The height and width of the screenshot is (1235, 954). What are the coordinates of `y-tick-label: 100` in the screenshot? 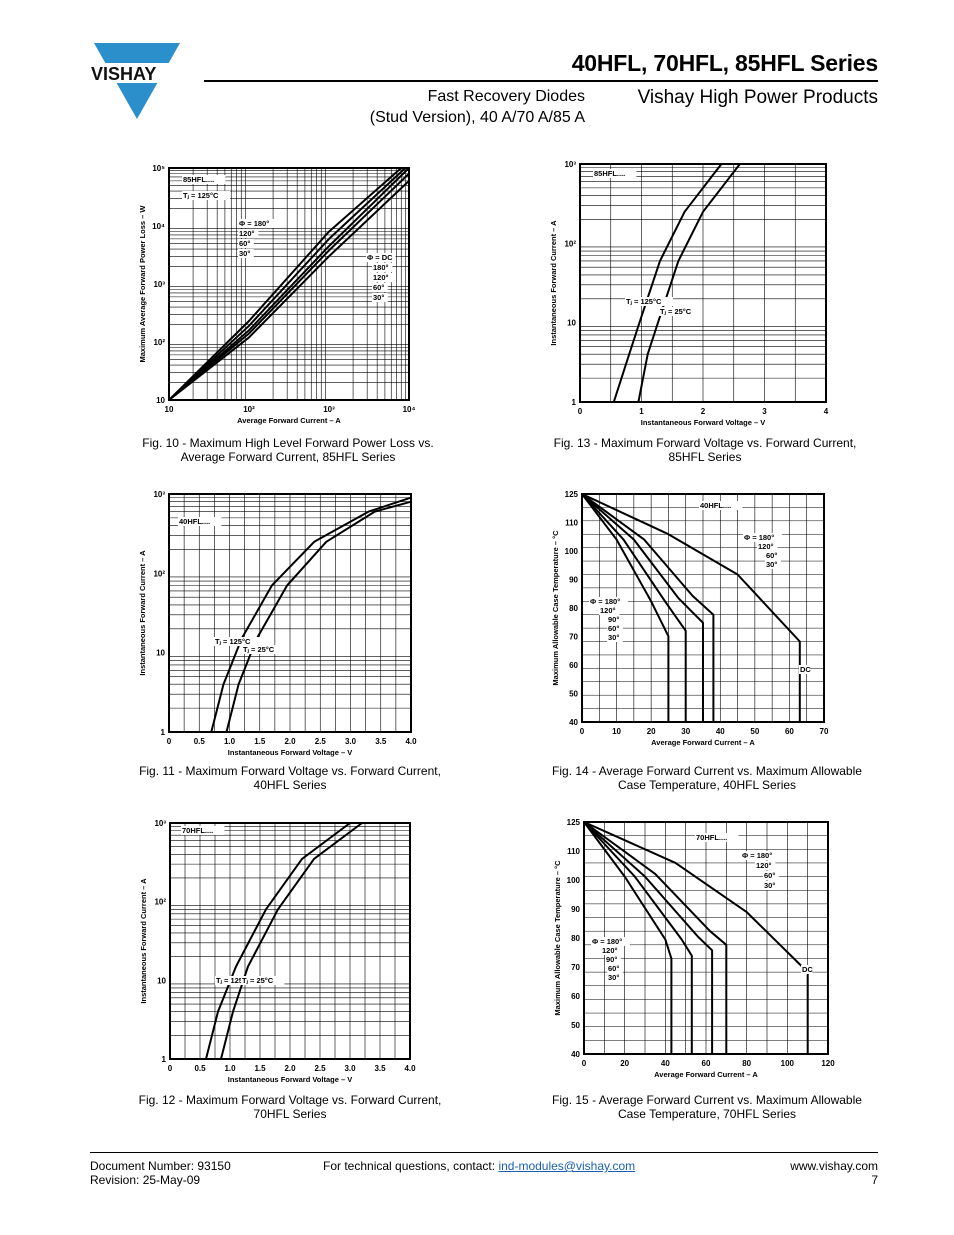 It's located at (572, 551).